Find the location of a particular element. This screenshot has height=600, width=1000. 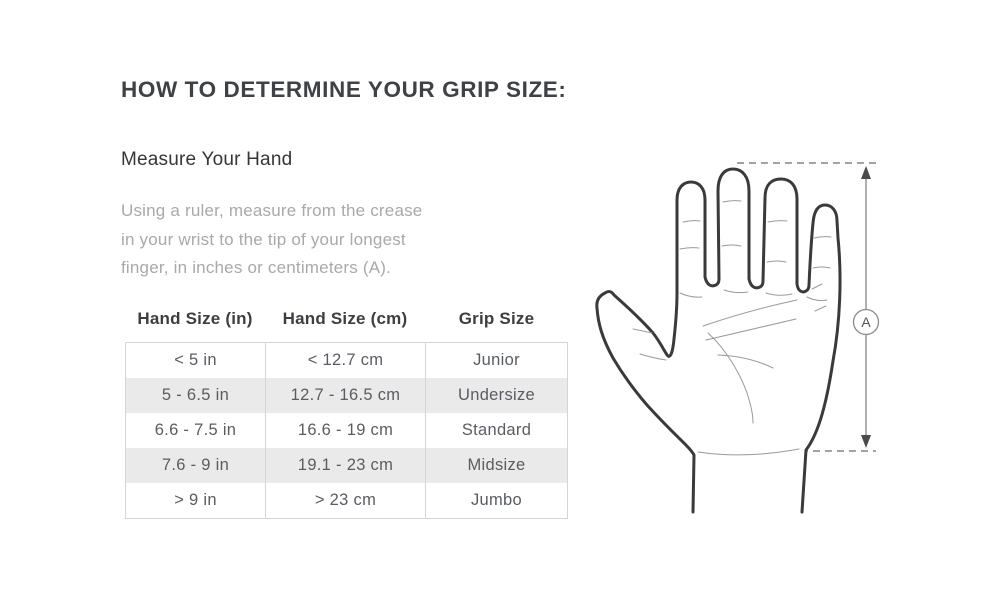

measurement-label-a: A is located at coordinates (866, 322).